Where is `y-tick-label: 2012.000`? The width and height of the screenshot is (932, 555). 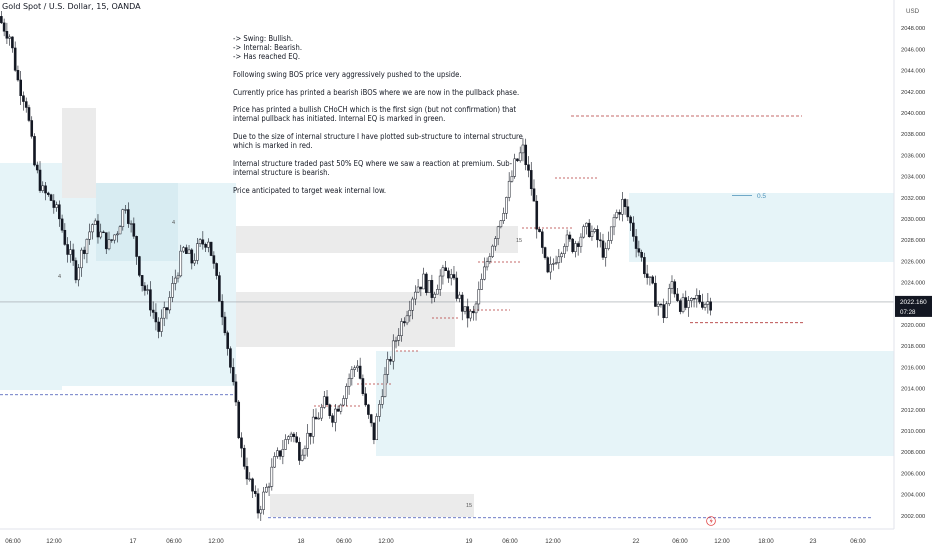
y-tick-label: 2012.000 is located at coordinates (913, 411).